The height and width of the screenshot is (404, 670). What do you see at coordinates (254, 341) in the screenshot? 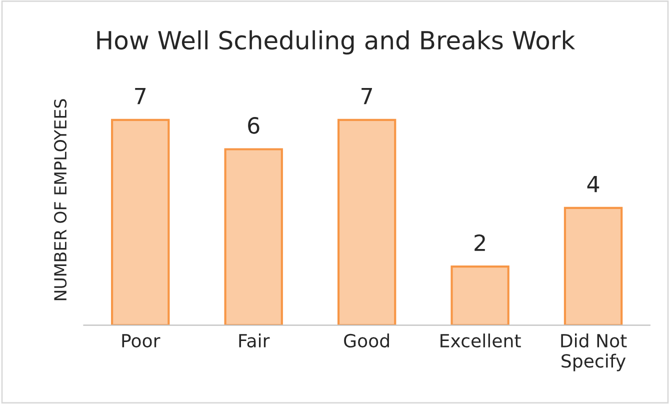
I see `x-tick-label: Fair` at bounding box center [254, 341].